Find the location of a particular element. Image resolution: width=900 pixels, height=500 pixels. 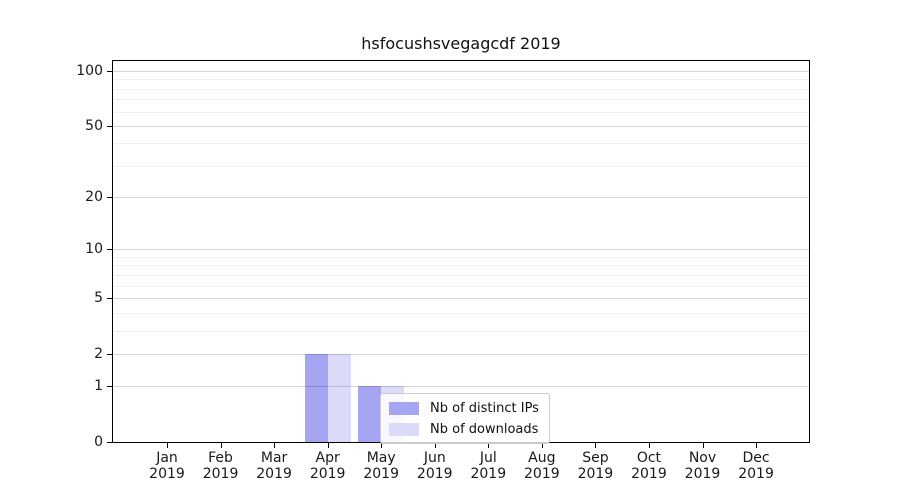

legend-row: Nb of distinct IPs is located at coordinates (464, 408).